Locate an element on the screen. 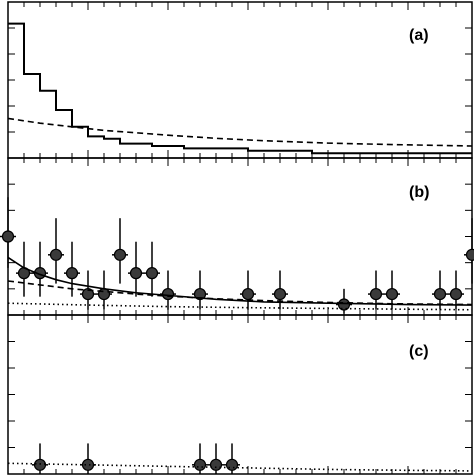 This screenshot has width=474, height=476. solid-curve is located at coordinates (240, 281).